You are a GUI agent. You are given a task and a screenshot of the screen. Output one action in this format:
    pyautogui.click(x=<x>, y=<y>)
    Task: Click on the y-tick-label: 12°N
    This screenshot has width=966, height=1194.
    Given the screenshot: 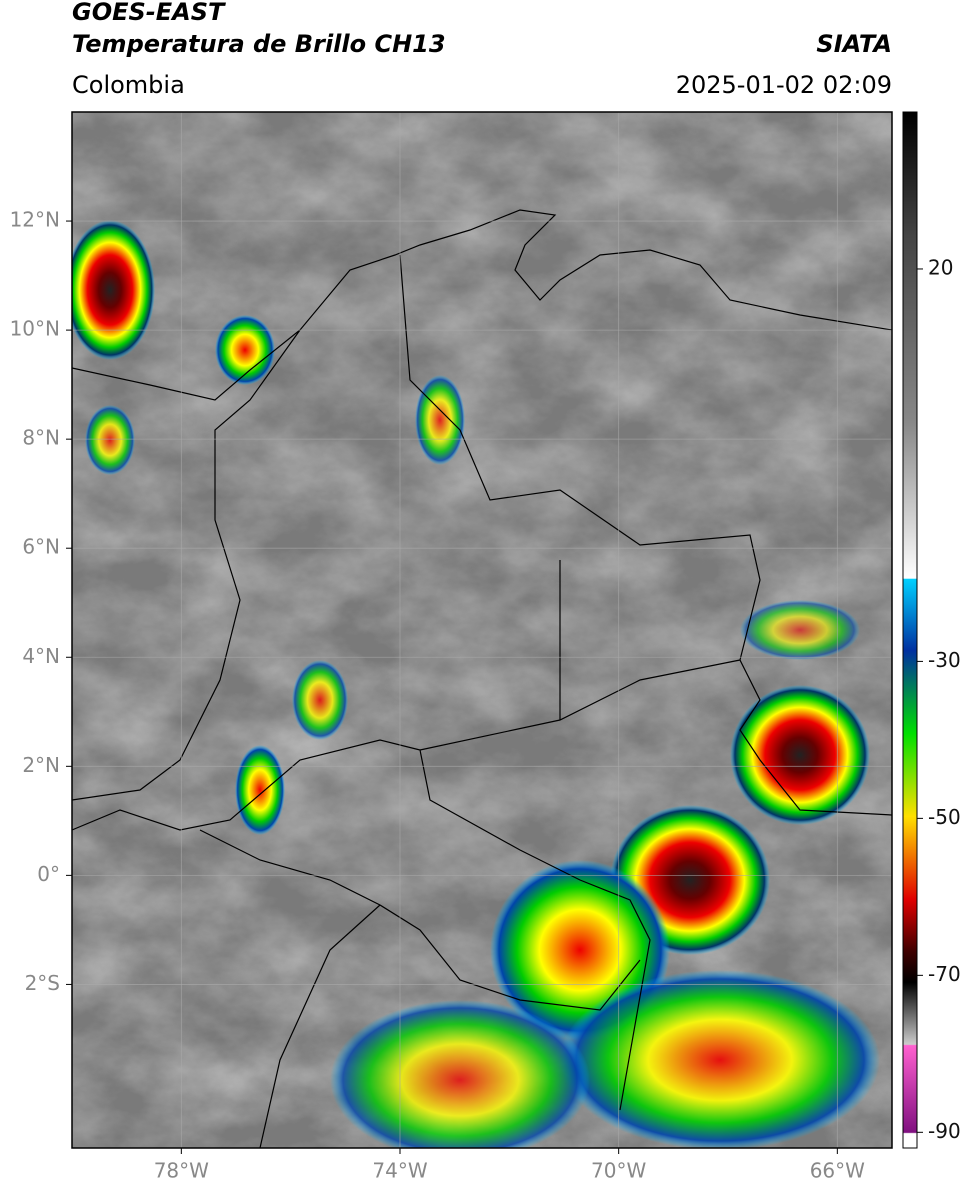 What is the action you would take?
    pyautogui.click(x=35, y=220)
    